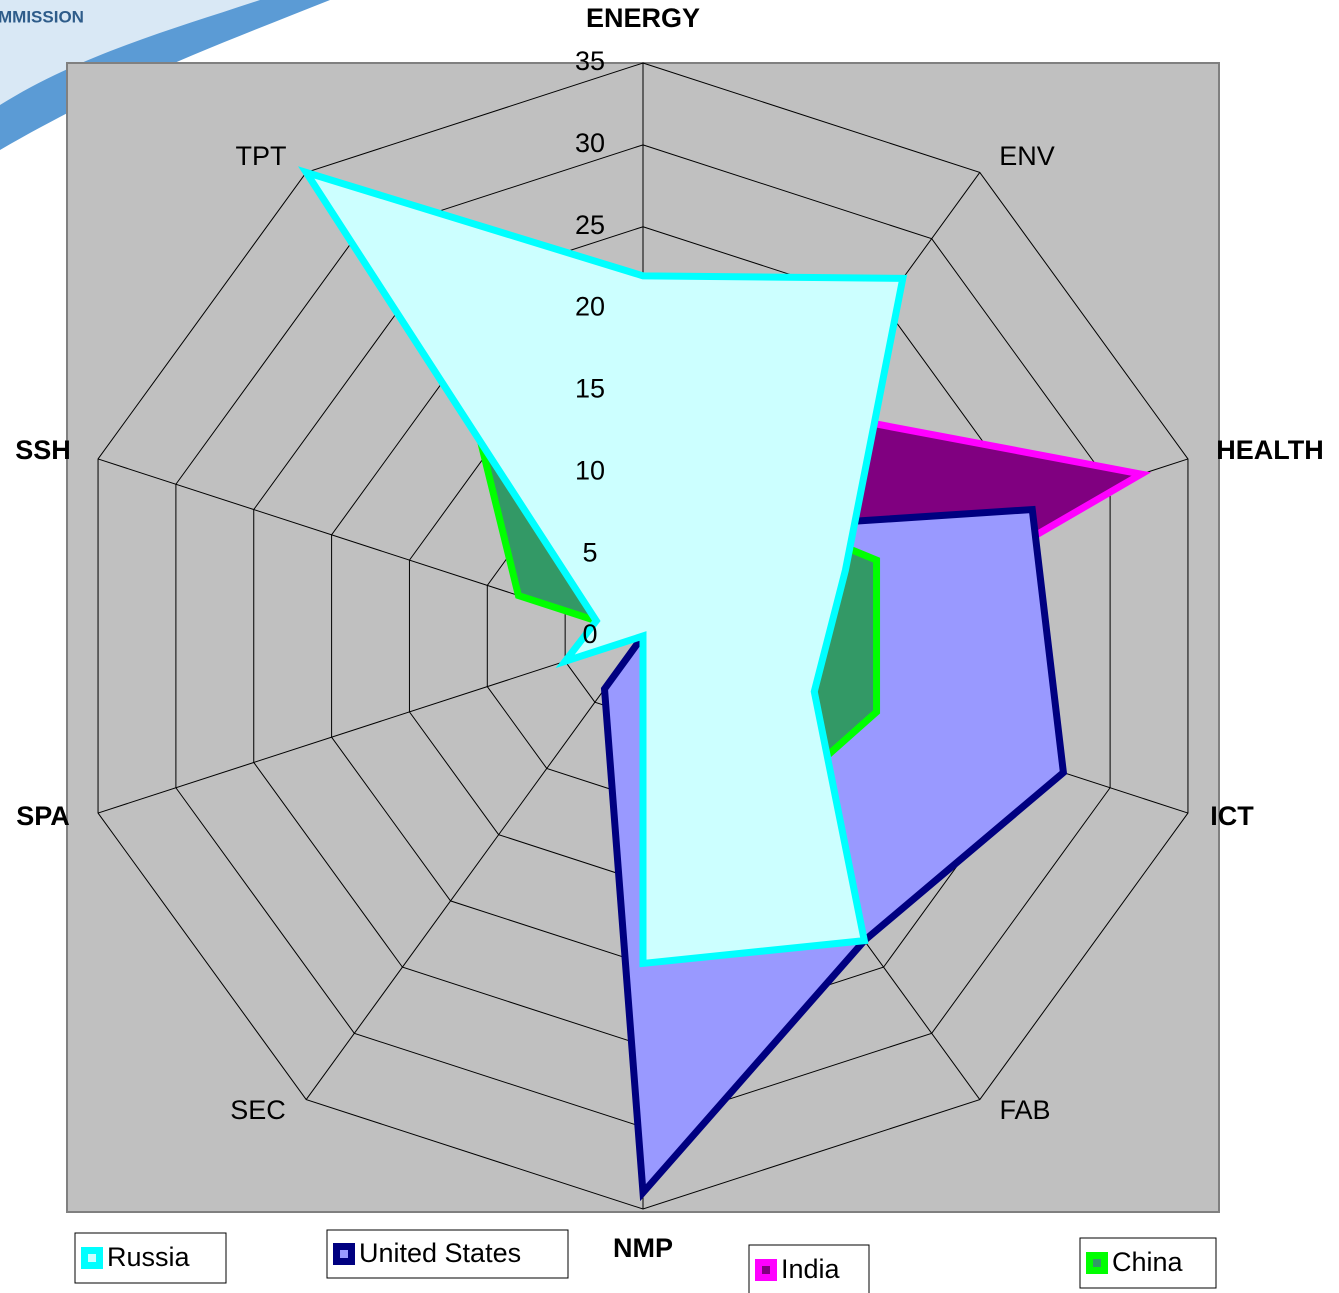 This screenshot has width=1339, height=1293. Describe the element at coordinates (43, 450) in the screenshot. I see `category-label: SSH` at that location.